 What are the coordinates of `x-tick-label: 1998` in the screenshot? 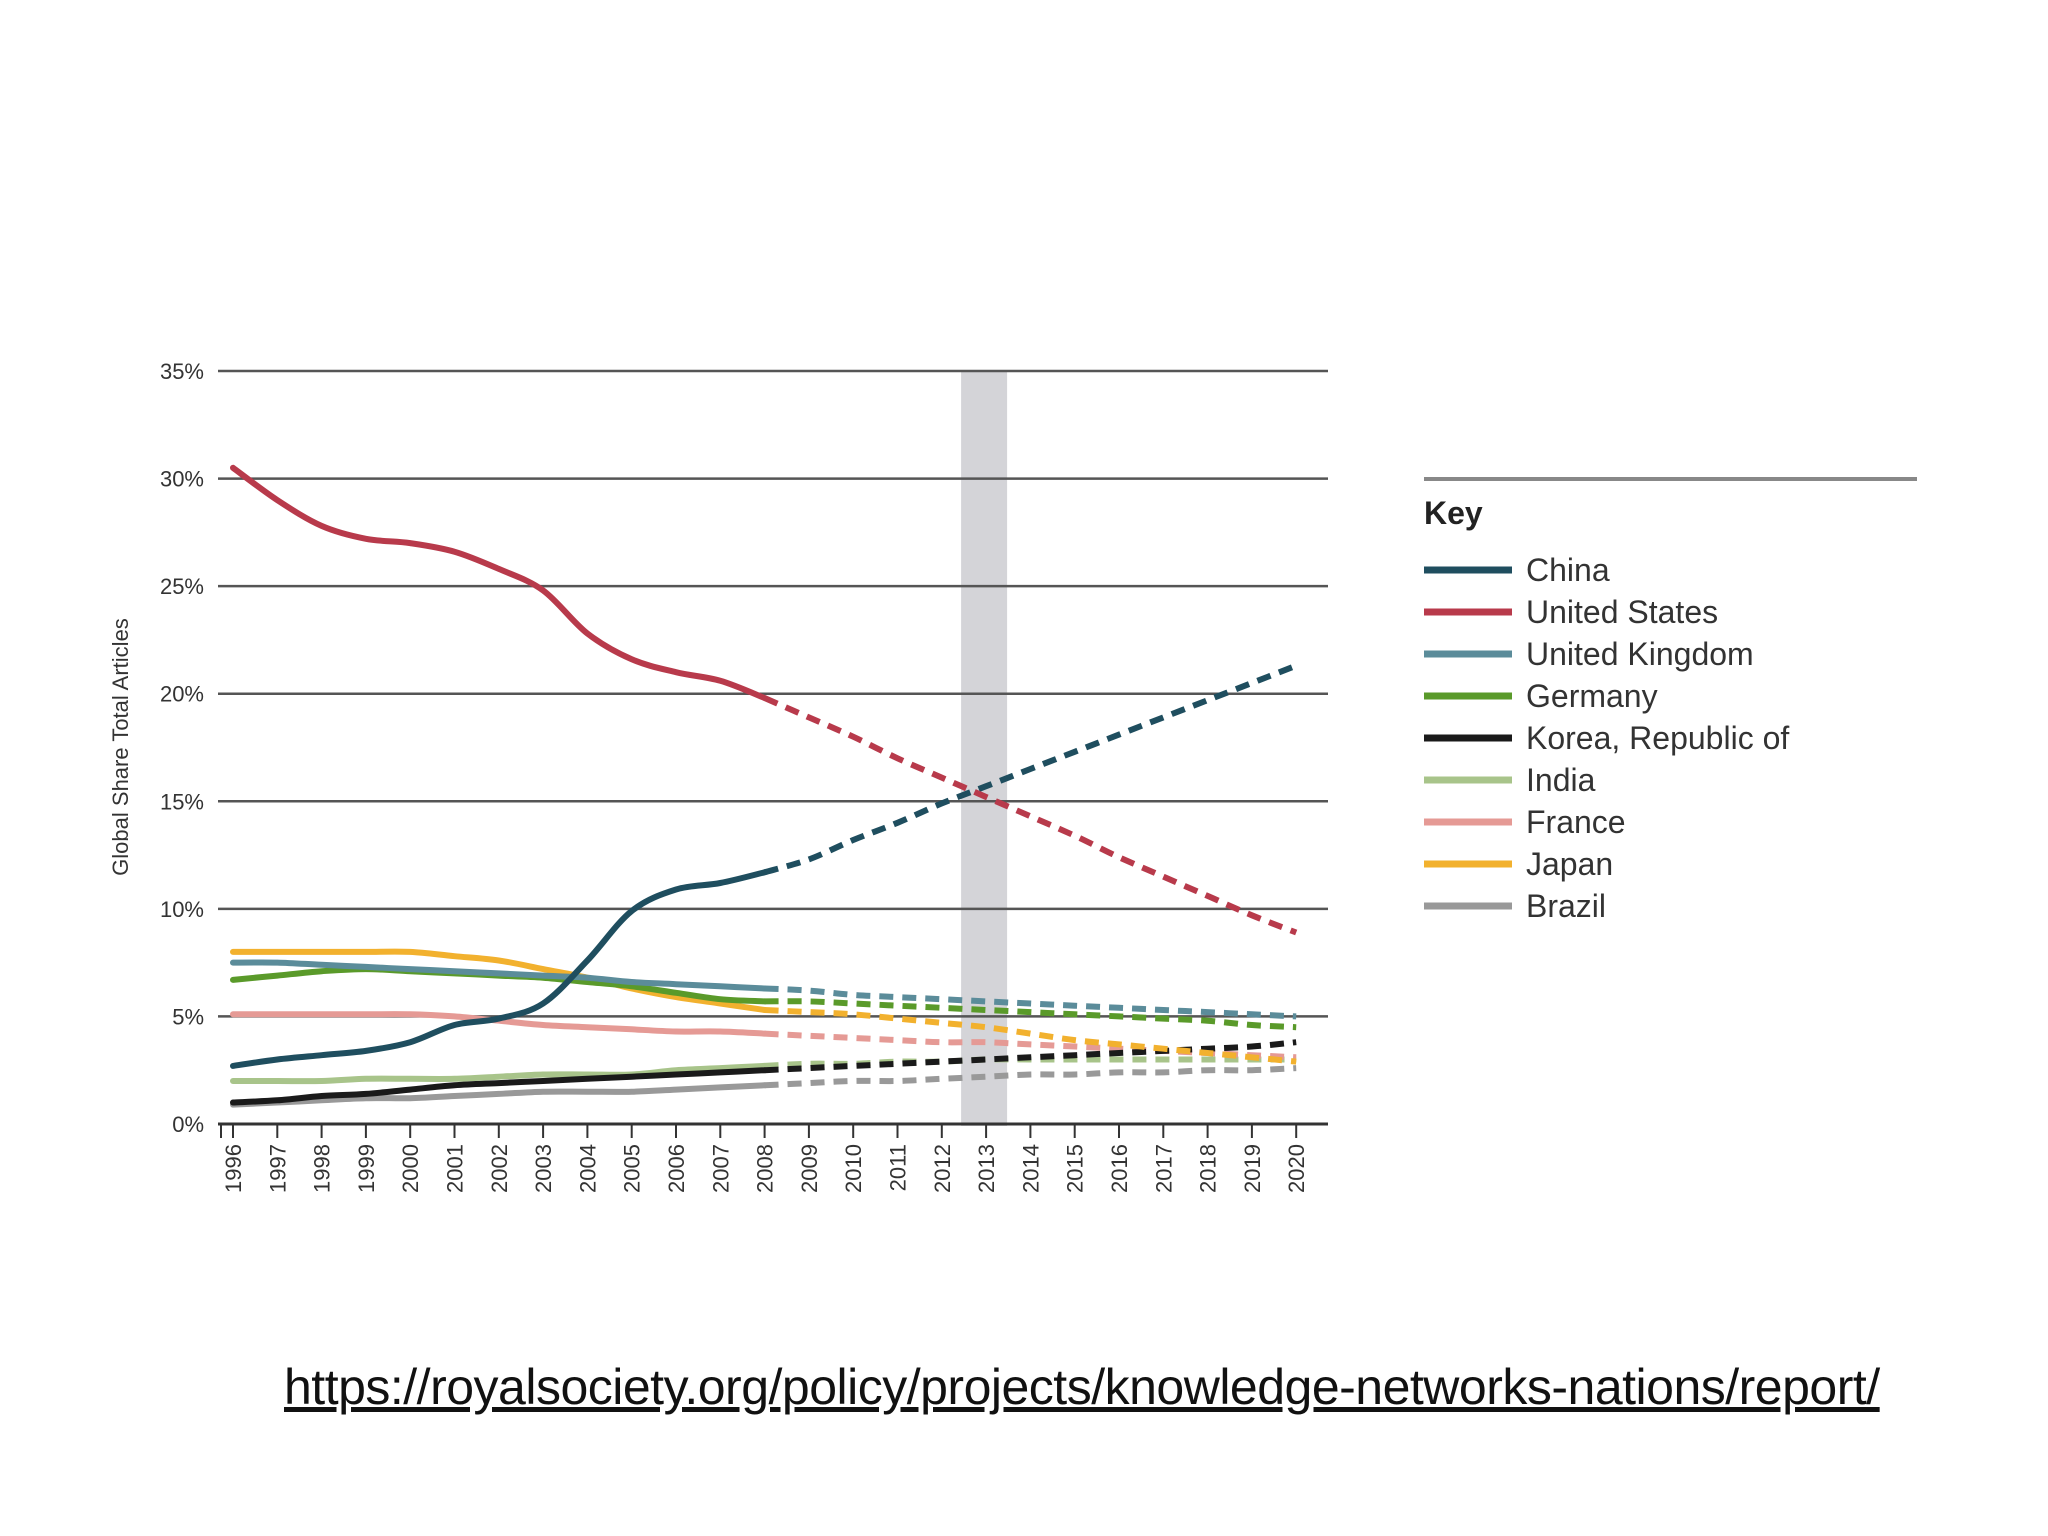 It's located at (322, 1168).